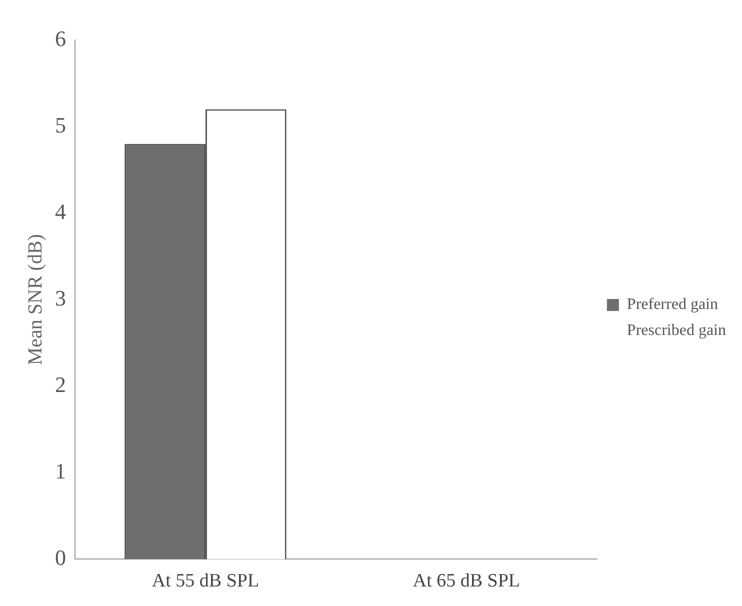  Describe the element at coordinates (60, 557) in the screenshot. I see `y-tick-label: 0` at that location.